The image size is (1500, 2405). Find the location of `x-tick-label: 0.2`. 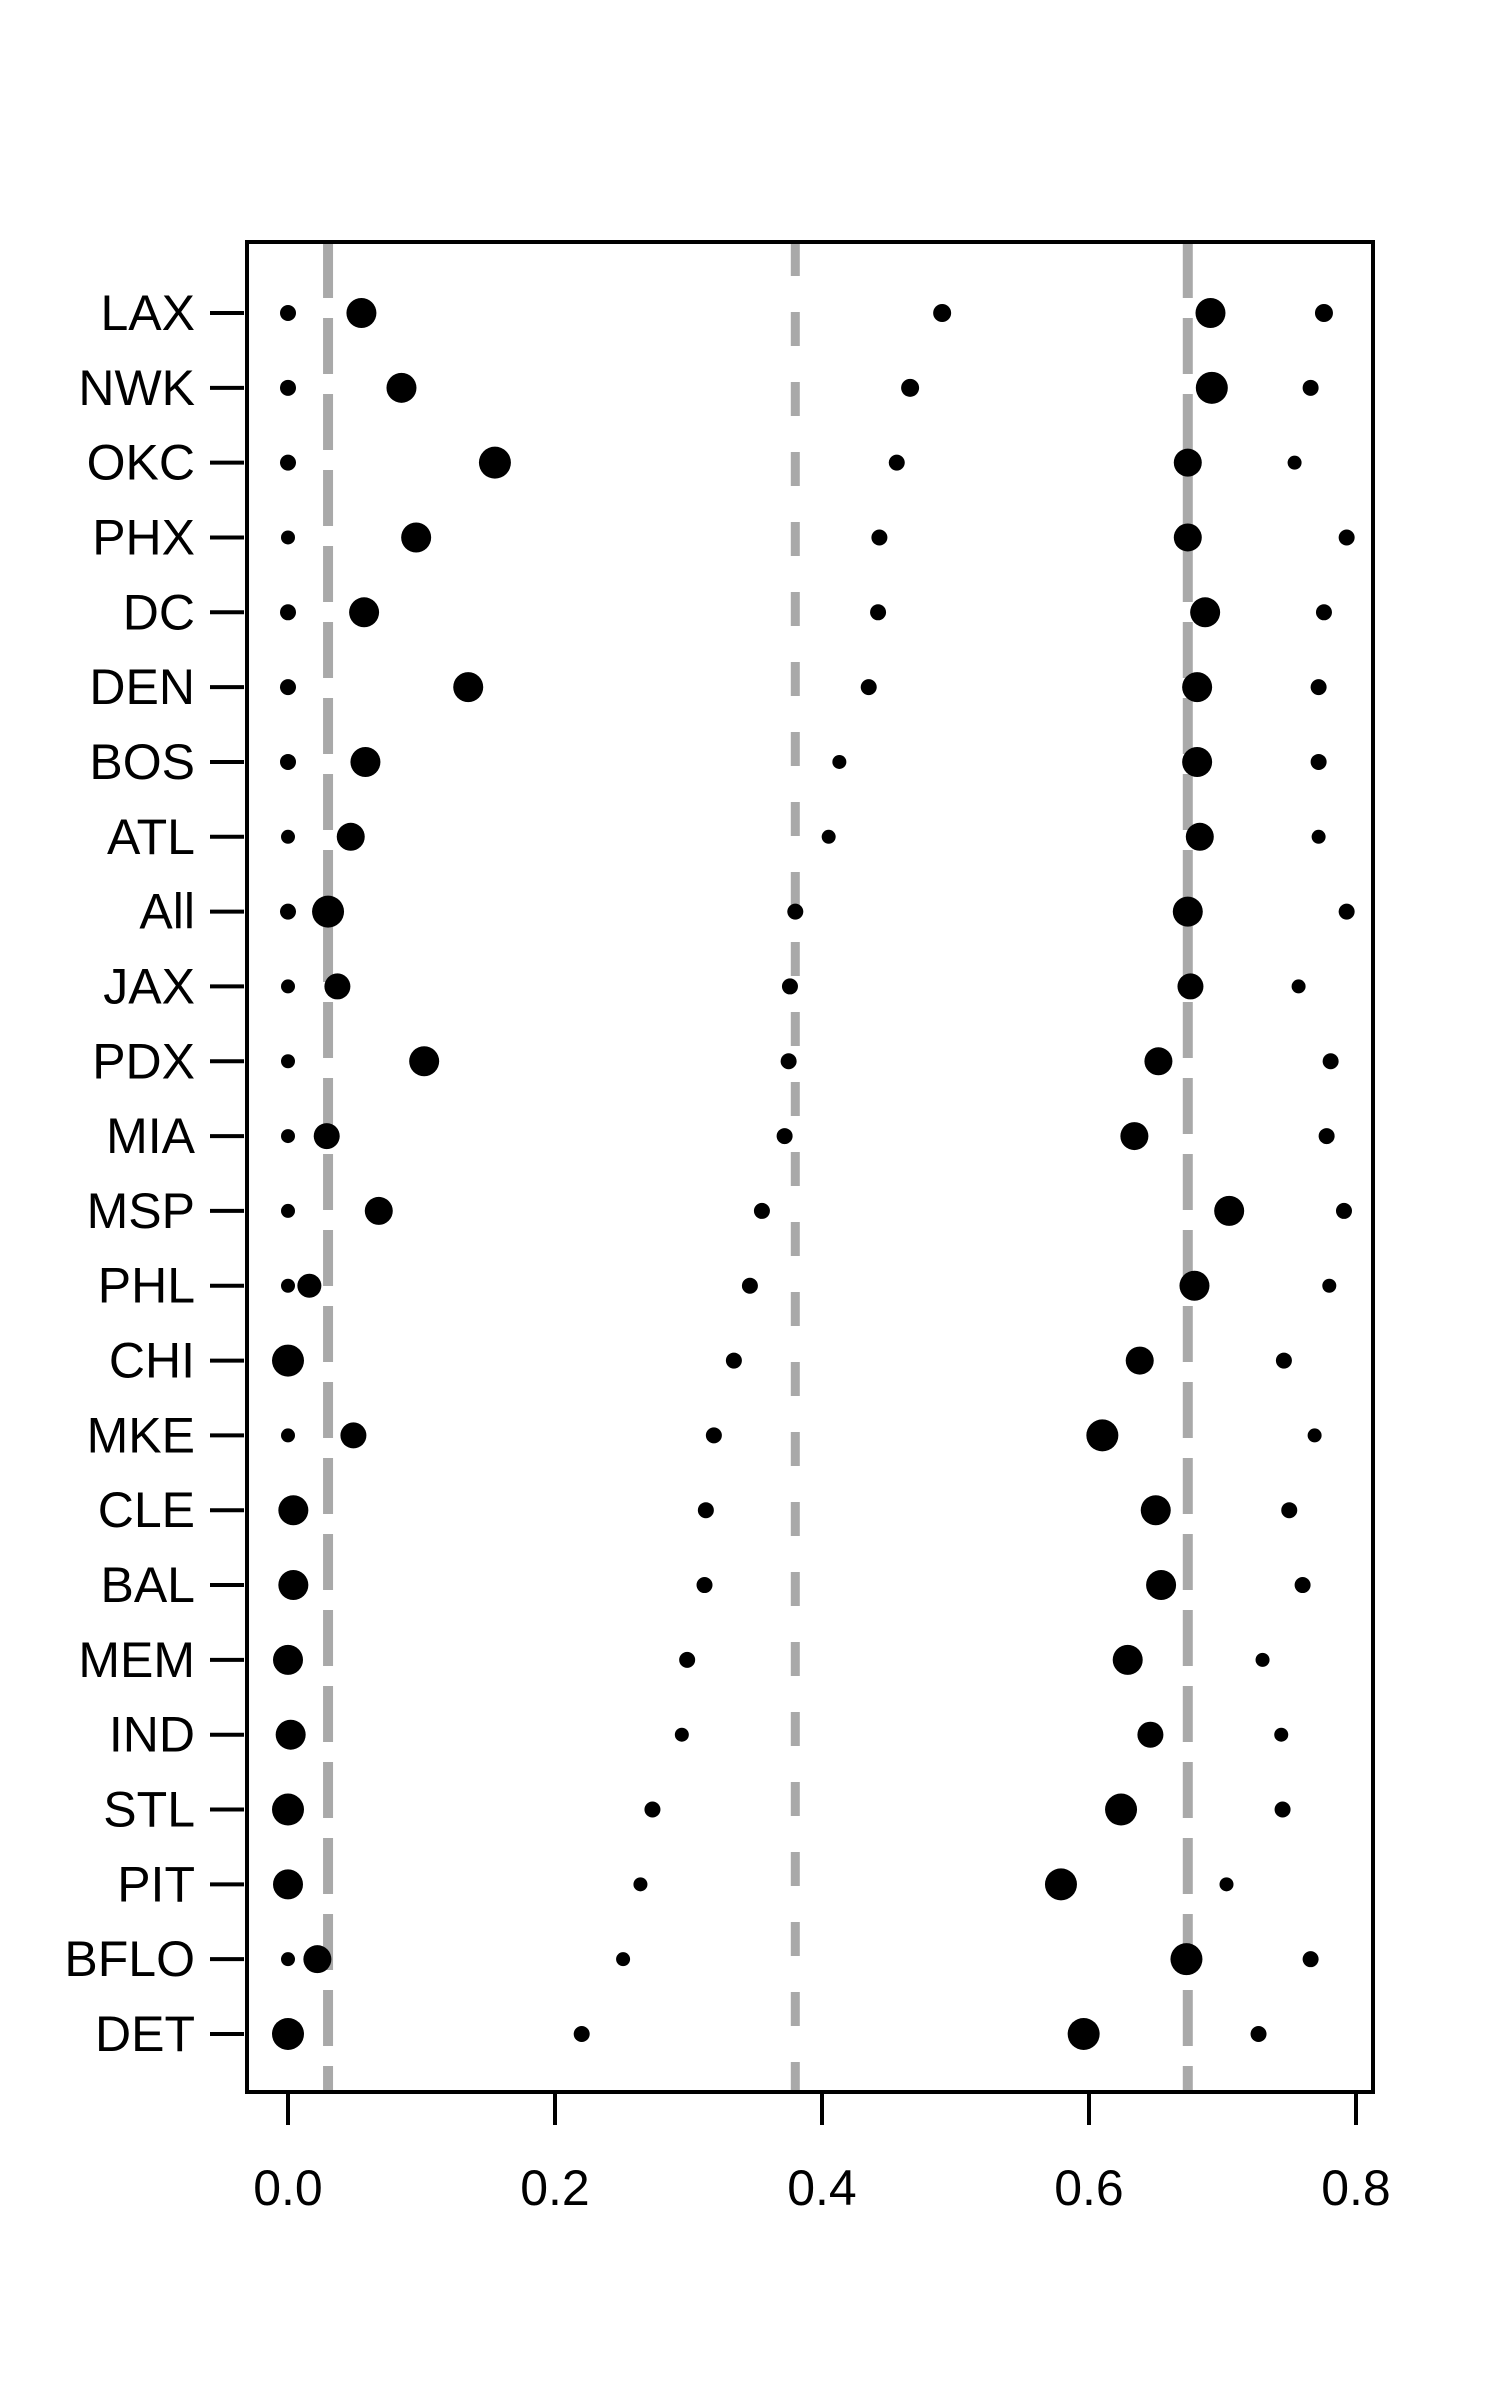

x-tick-label: 0.2 is located at coordinates (555, 2188).